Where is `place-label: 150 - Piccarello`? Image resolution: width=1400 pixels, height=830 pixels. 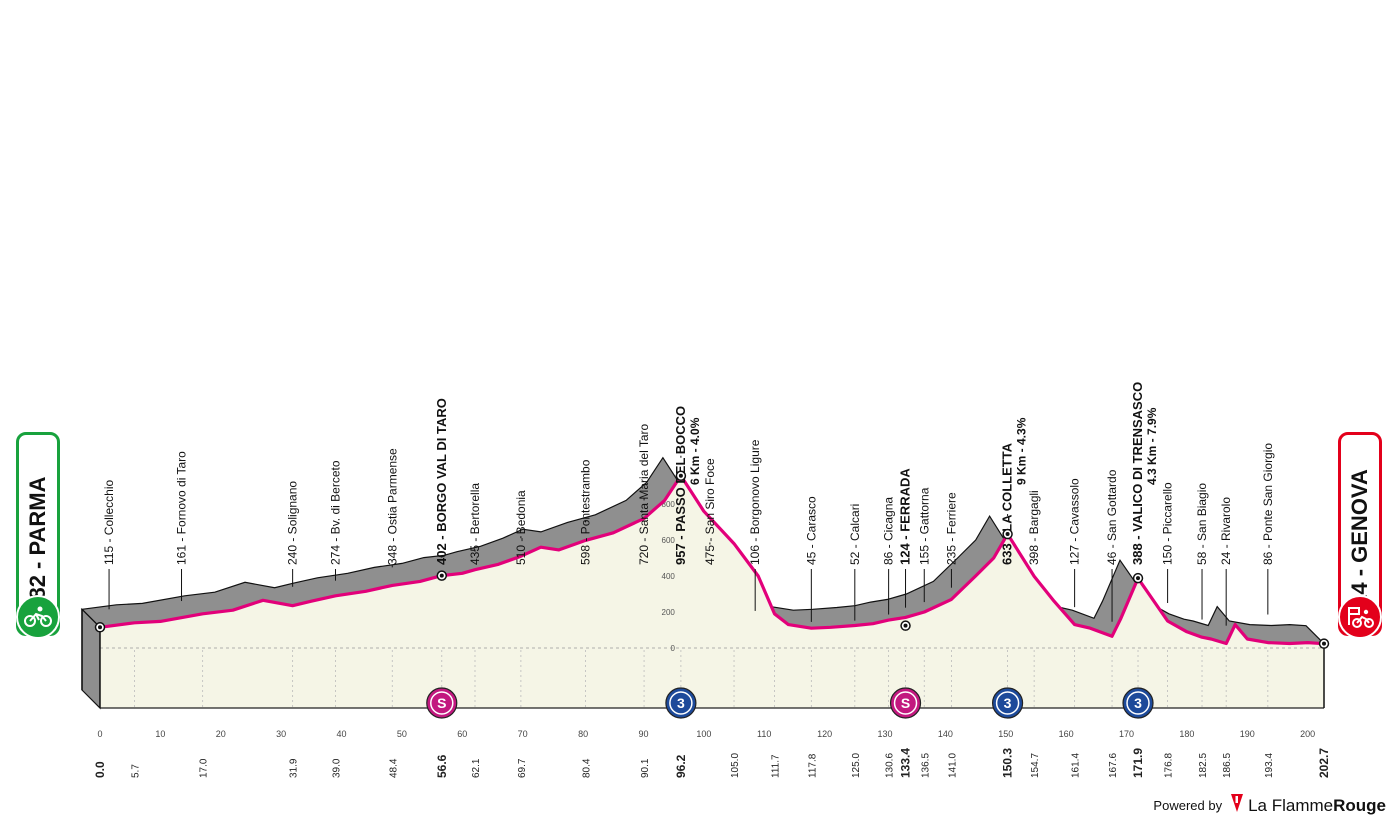
place-label: 150 - Piccarello is located at coordinates (1168, 523).